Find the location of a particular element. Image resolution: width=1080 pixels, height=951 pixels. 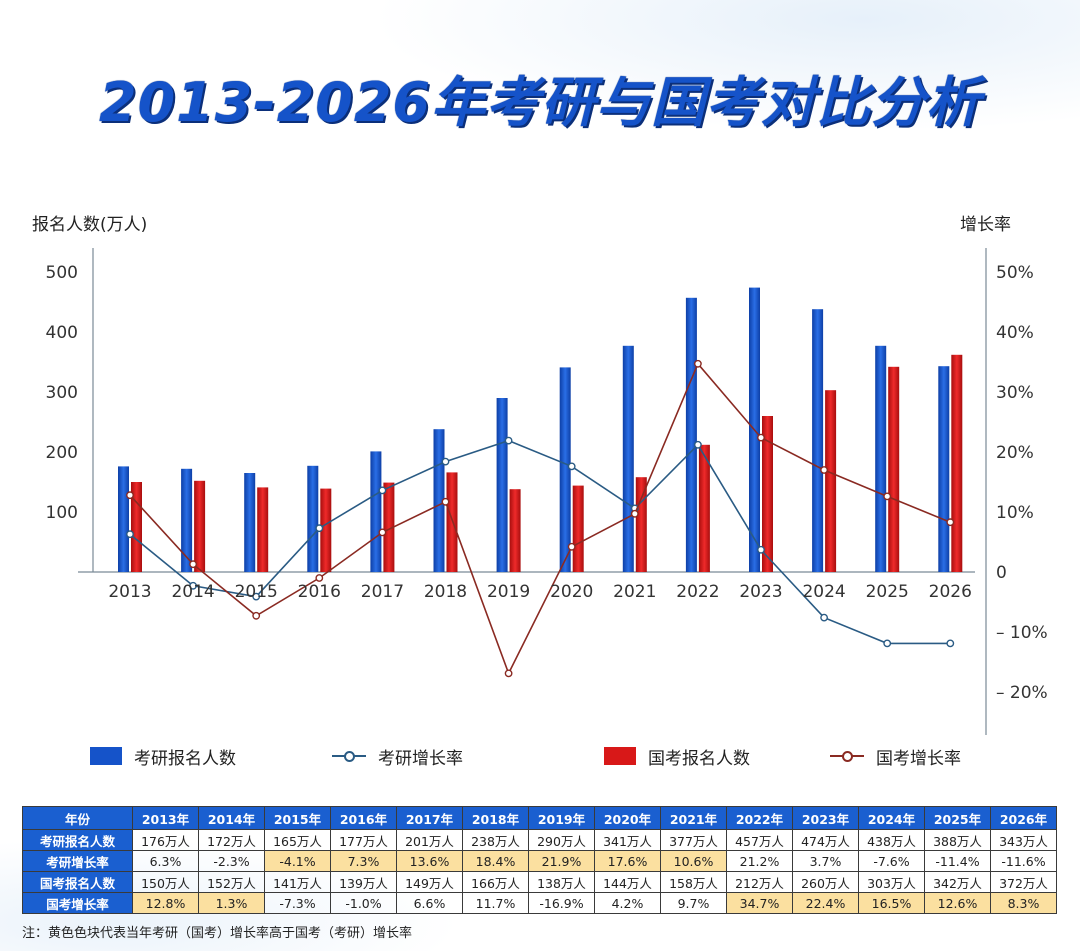

table-cell: 12.6% is located at coordinates (957, 903).